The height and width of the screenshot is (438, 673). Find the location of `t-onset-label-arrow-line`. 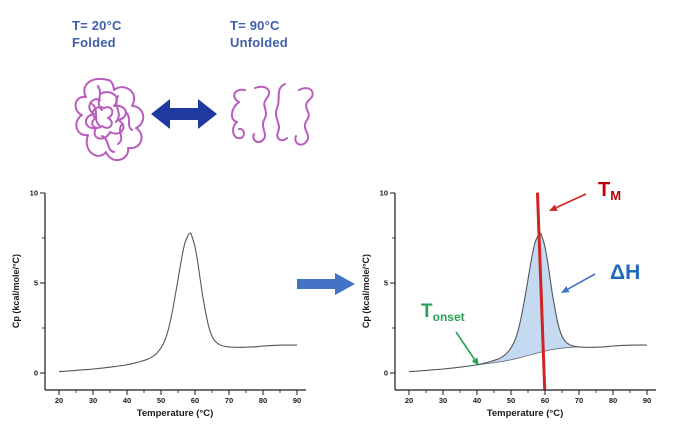

t-onset-label-arrow-line is located at coordinates (465, 345).